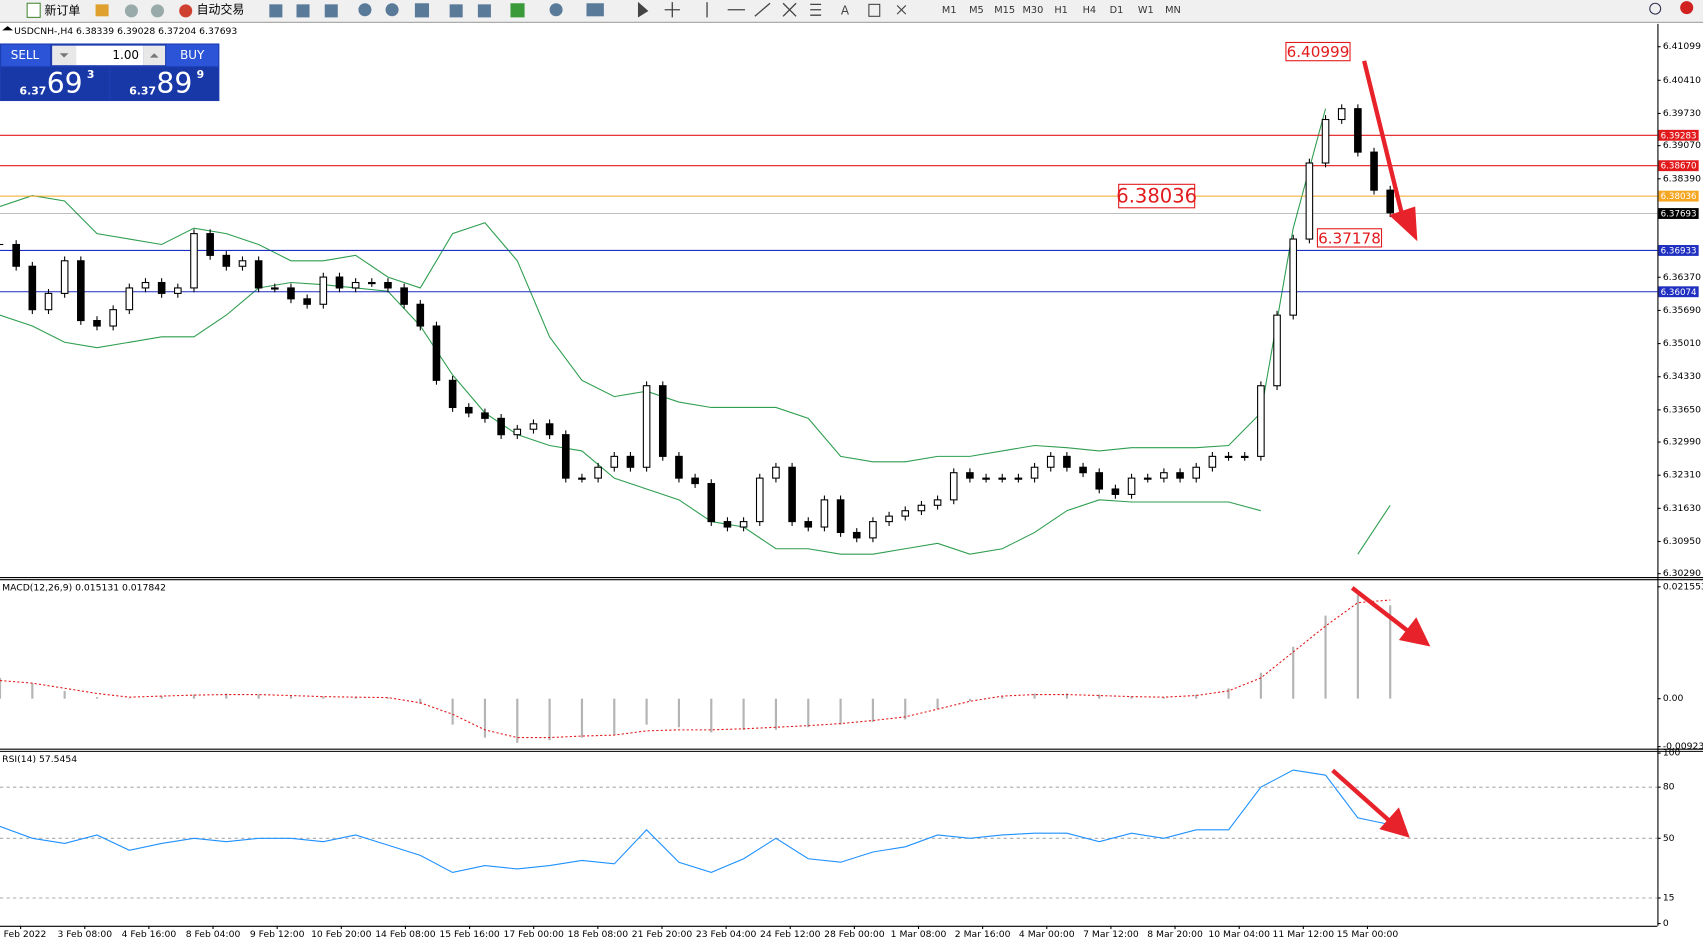 The height and width of the screenshot is (941, 1703). Describe the element at coordinates (125, 55) in the screenshot. I see `lot-value: 1.00` at that location.